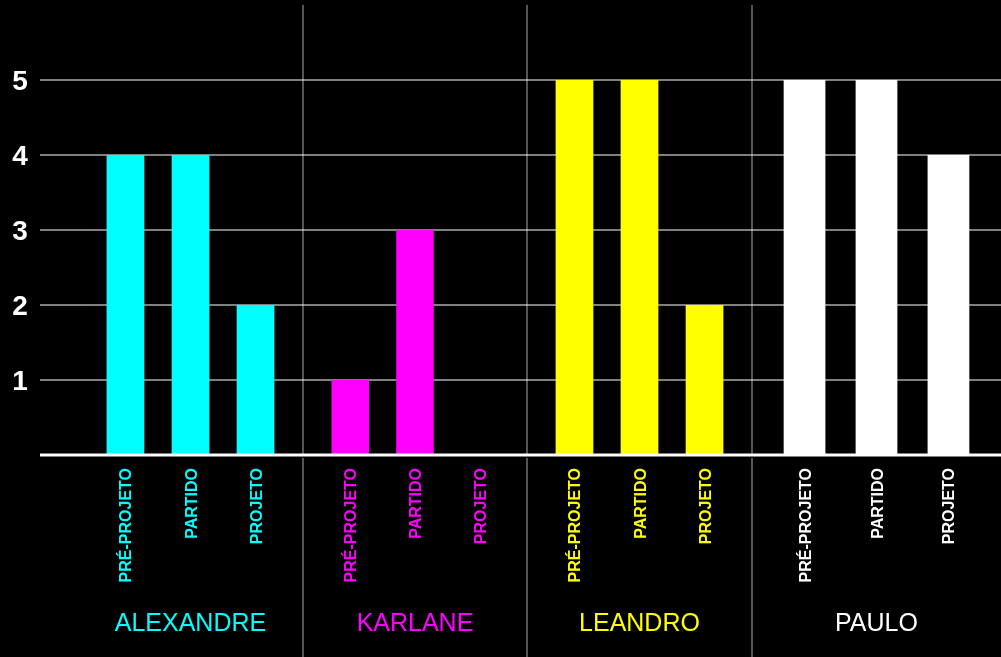 This screenshot has width=1001, height=657. Describe the element at coordinates (876, 622) in the screenshot. I see `x-axis-title: PAULO` at that location.